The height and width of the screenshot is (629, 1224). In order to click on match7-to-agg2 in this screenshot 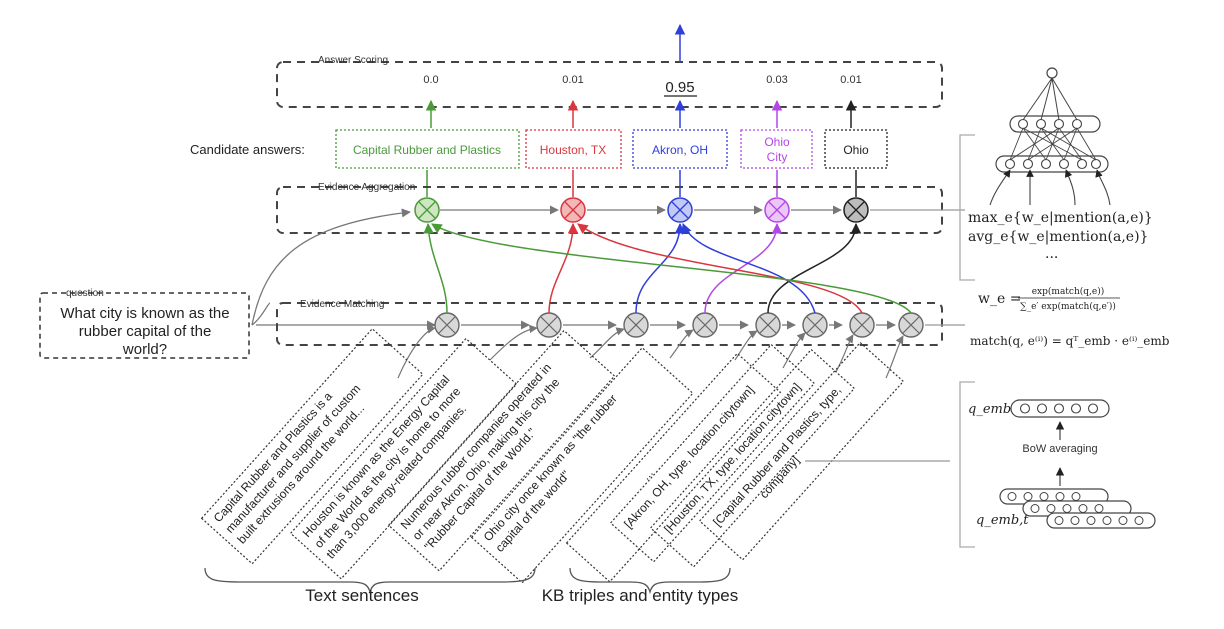, I will do `click(720, 268)`.